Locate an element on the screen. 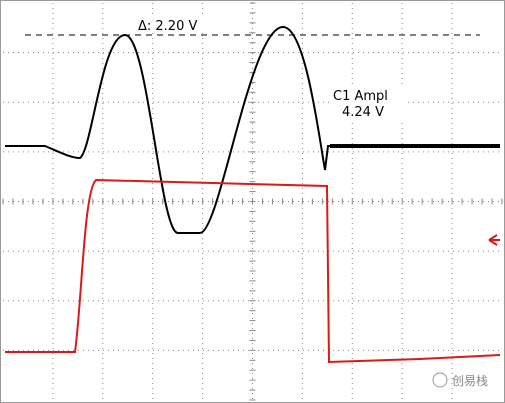  ampl-value: 4.24 V is located at coordinates (363, 112).